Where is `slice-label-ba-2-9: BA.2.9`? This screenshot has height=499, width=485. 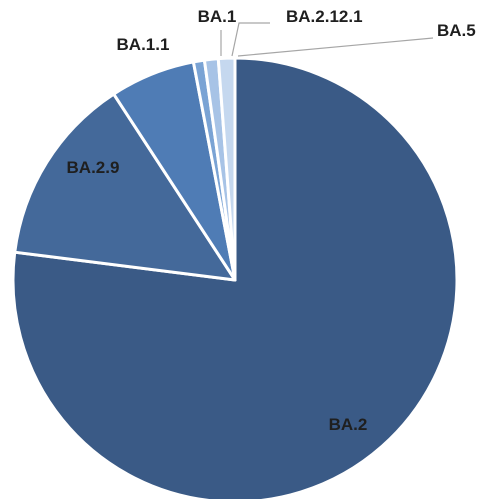
slice-label-ba-2-9: BA.2.9 is located at coordinates (93, 167).